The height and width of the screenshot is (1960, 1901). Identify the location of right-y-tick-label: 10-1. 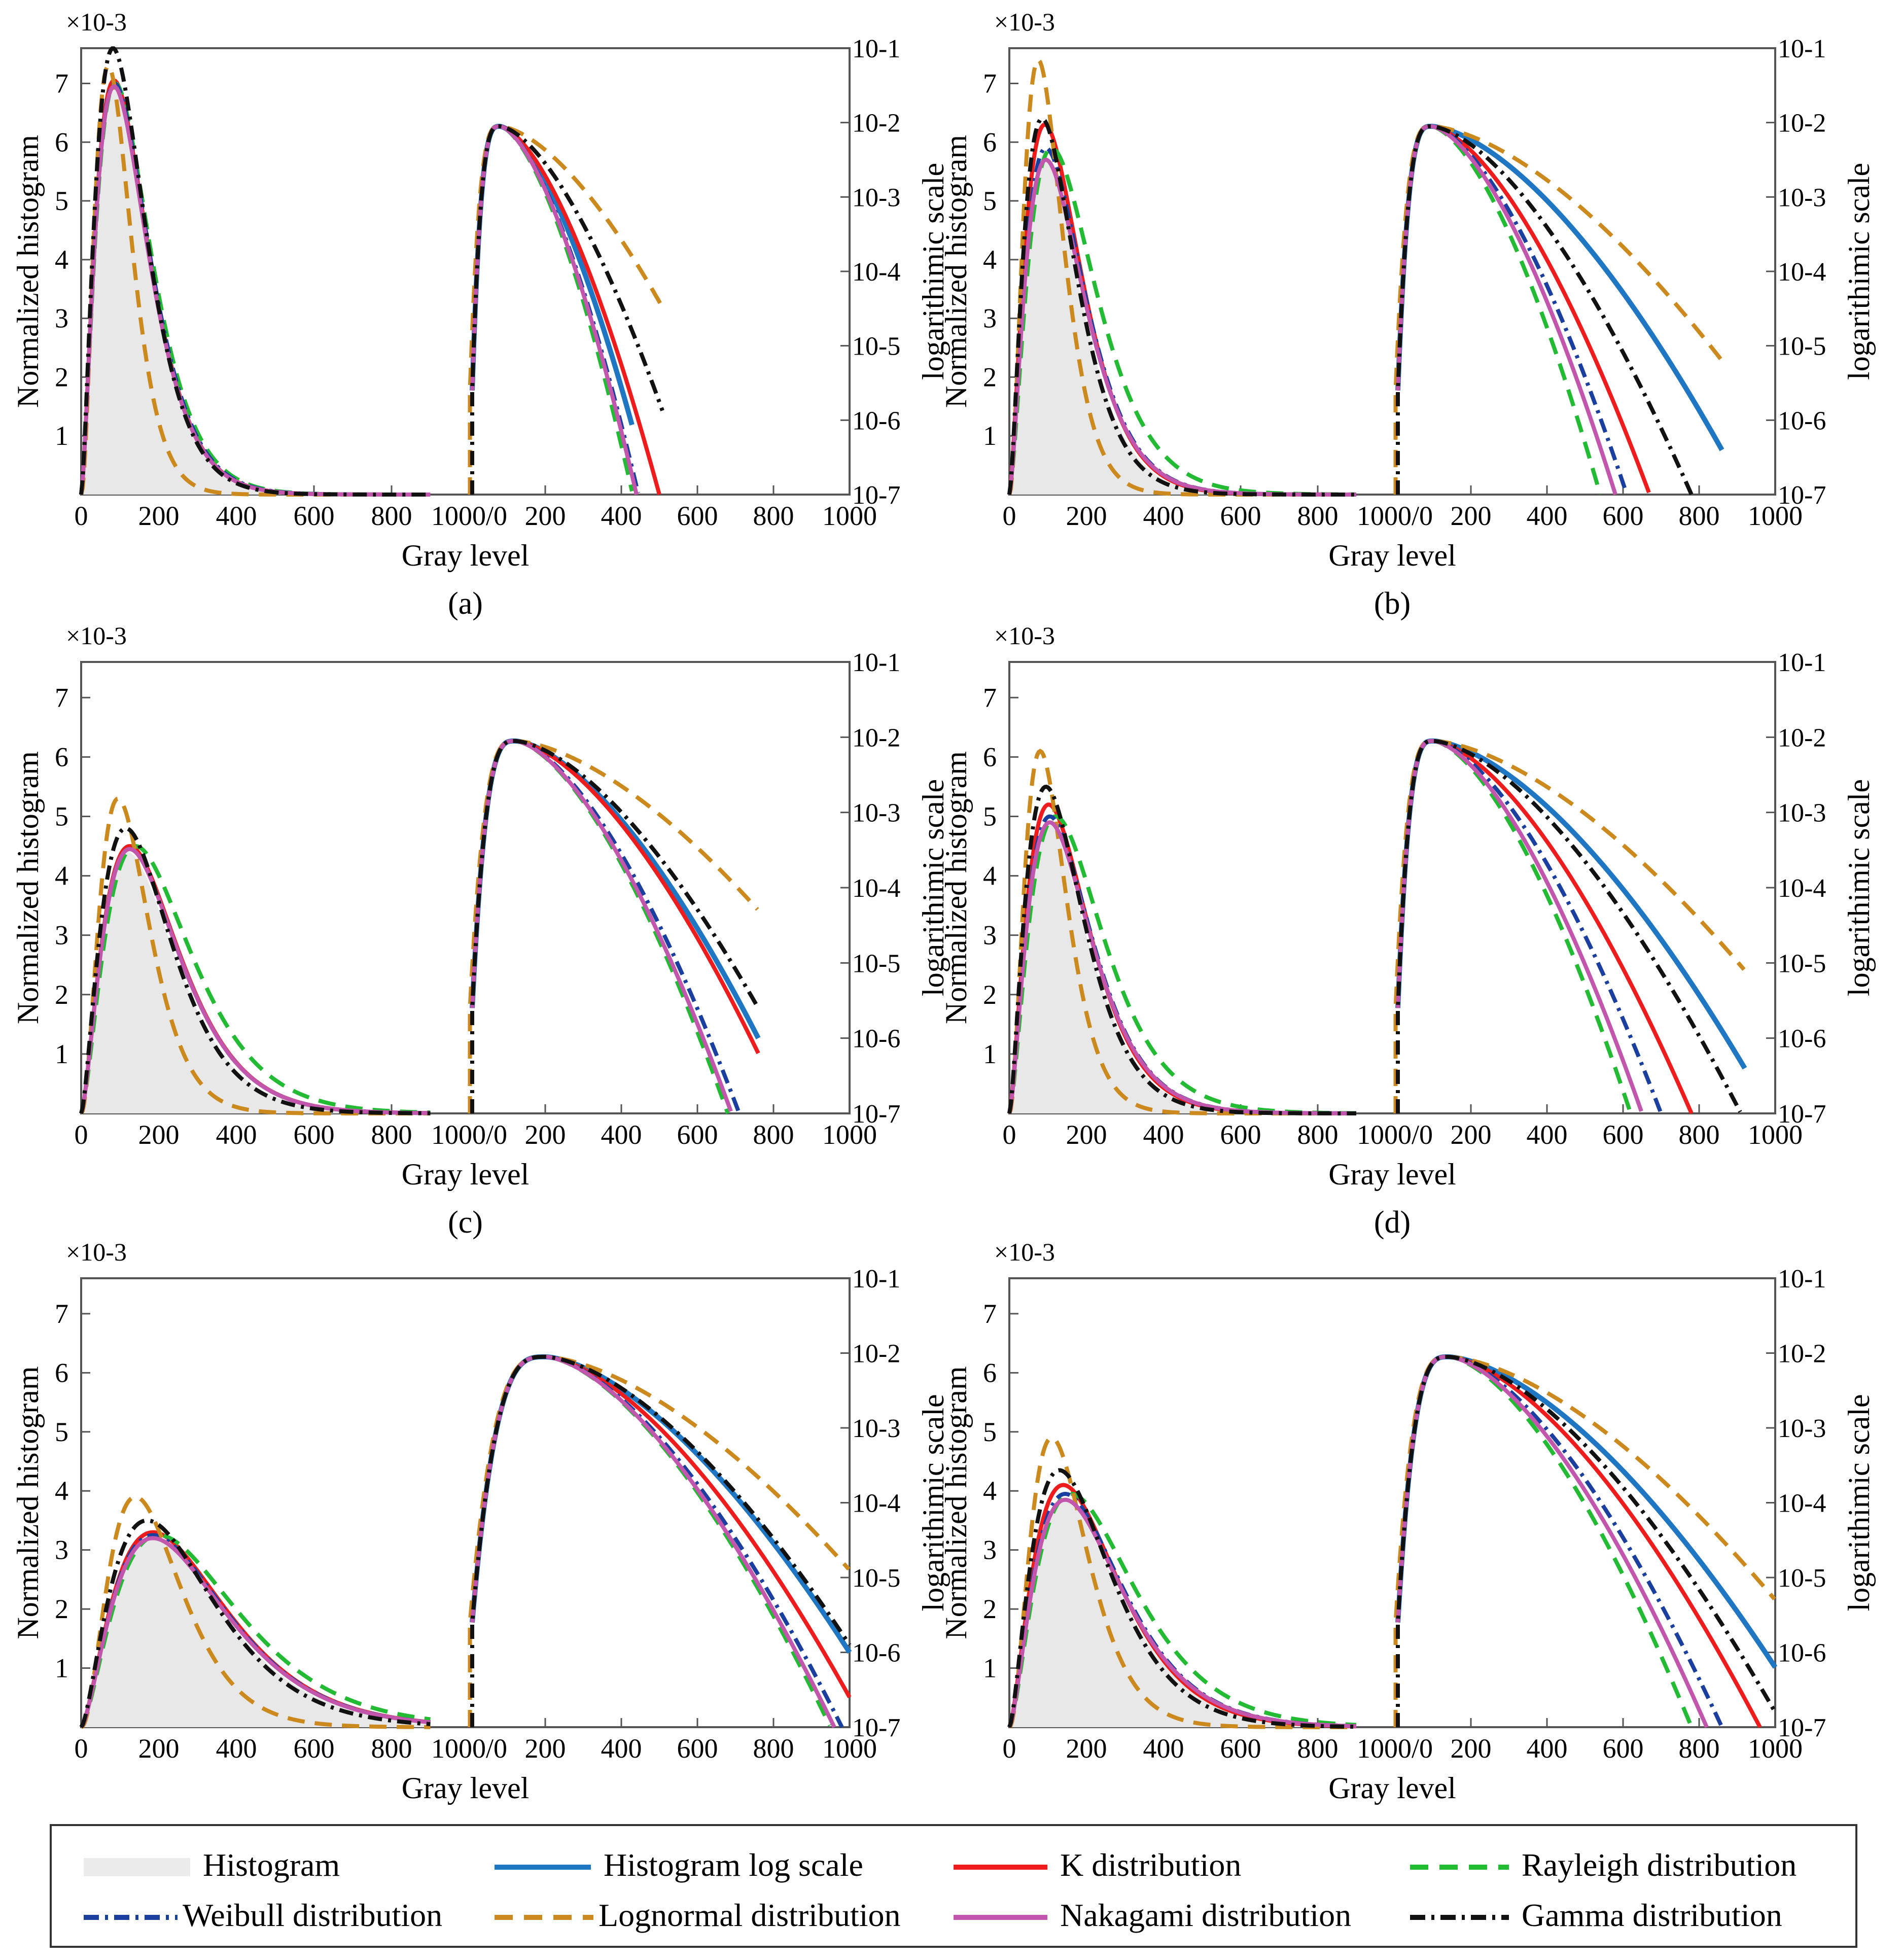
(1802, 48).